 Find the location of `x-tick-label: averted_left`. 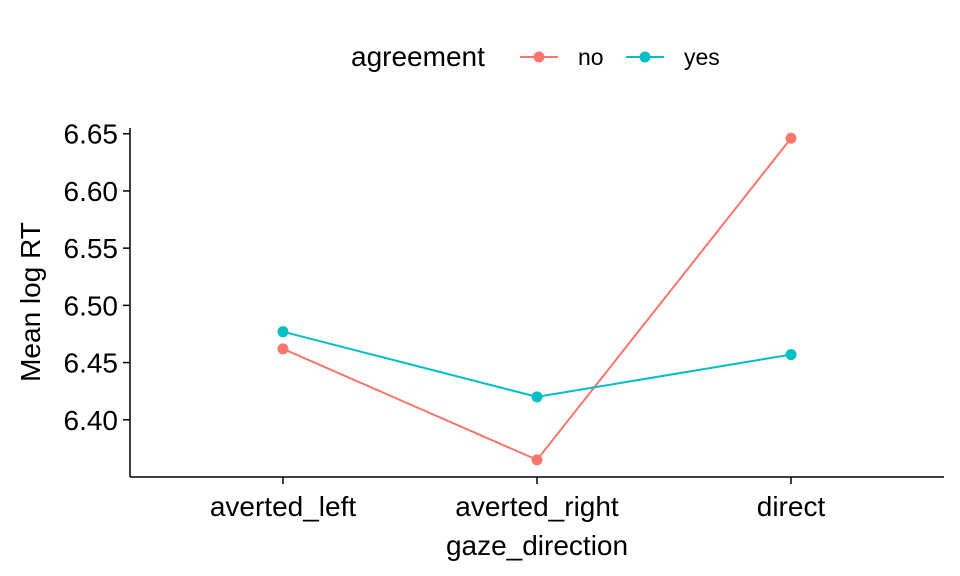

x-tick-label: averted_left is located at coordinates (283, 506).